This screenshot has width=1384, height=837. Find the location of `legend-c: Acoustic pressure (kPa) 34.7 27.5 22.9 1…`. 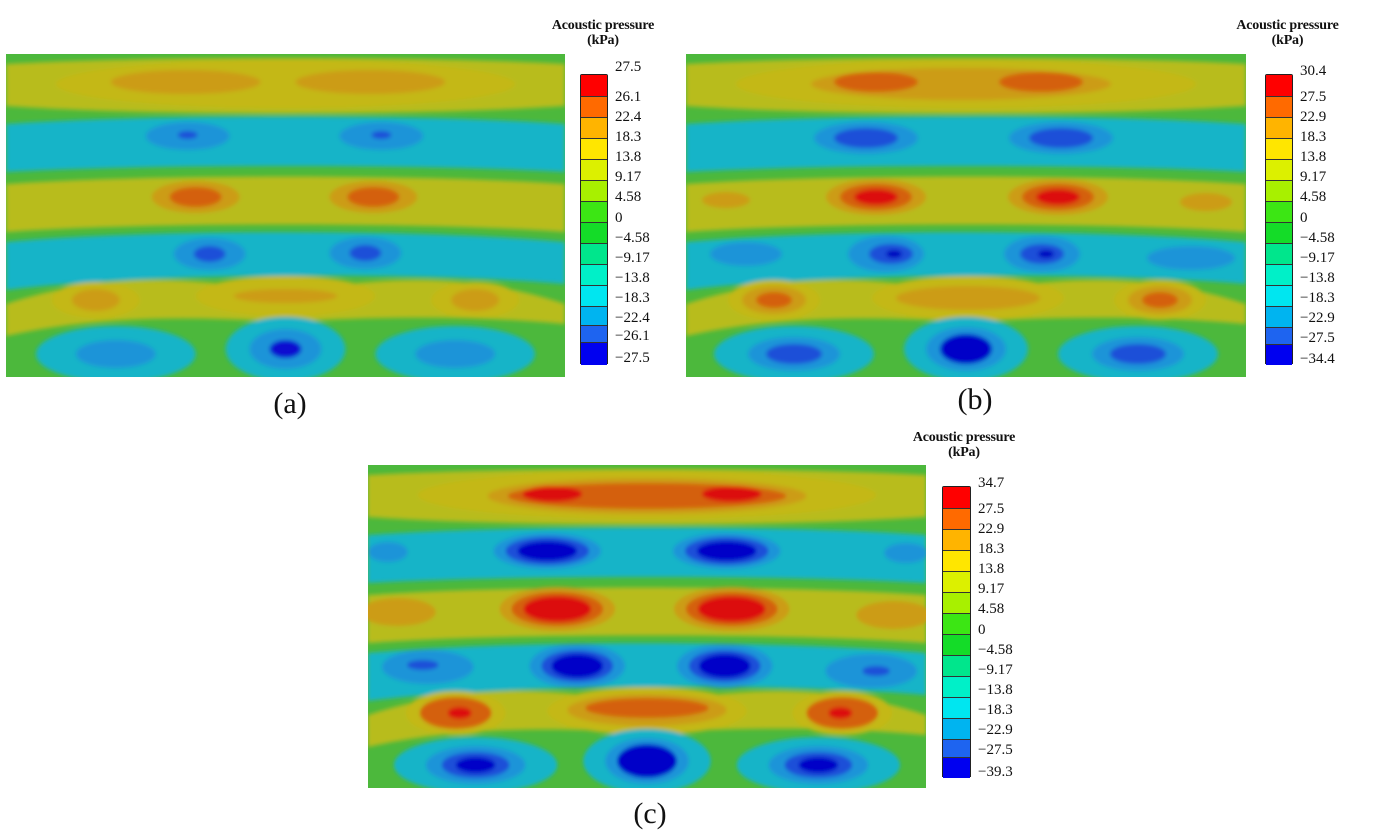

legend-c: Acoustic pressure (kPa) 34.7 27.5 22.9 1… is located at coordinates (968, 610).